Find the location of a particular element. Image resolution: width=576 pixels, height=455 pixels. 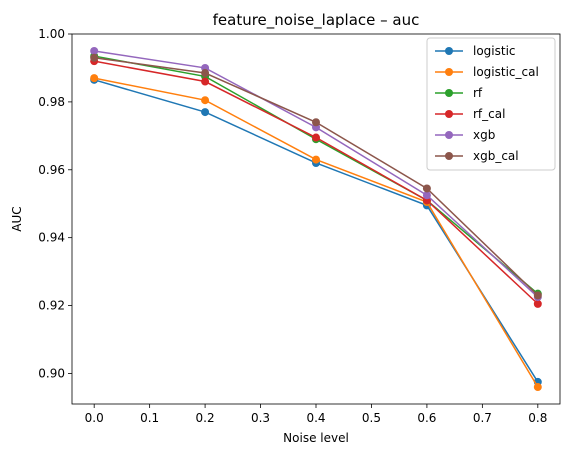

y-tick-label: 0.94 is located at coordinates (51, 238).